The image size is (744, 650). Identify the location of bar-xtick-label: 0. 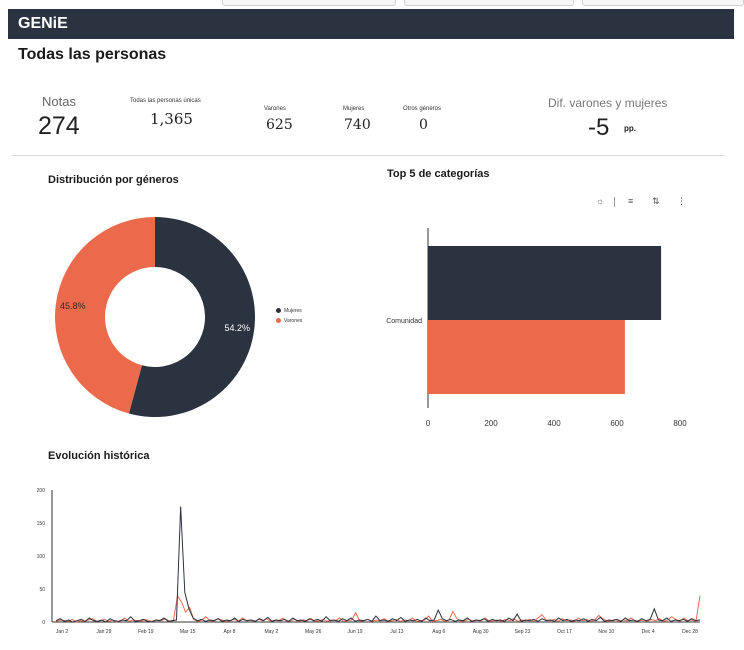
(428, 423).